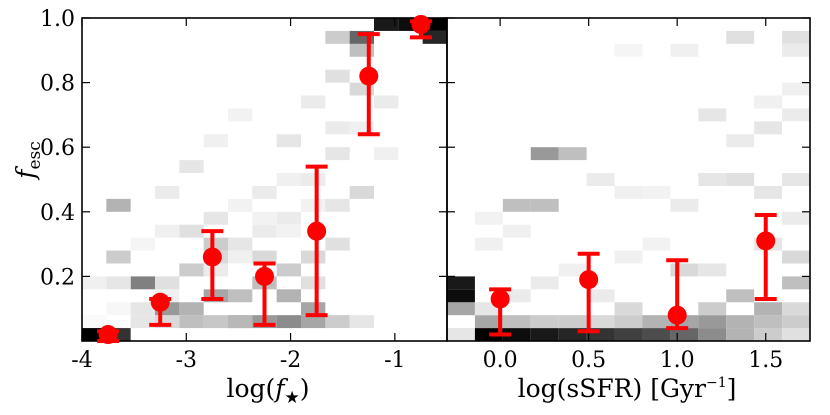  What do you see at coordinates (290, 360) in the screenshot?
I see `x-tick-label: -2` at bounding box center [290, 360].